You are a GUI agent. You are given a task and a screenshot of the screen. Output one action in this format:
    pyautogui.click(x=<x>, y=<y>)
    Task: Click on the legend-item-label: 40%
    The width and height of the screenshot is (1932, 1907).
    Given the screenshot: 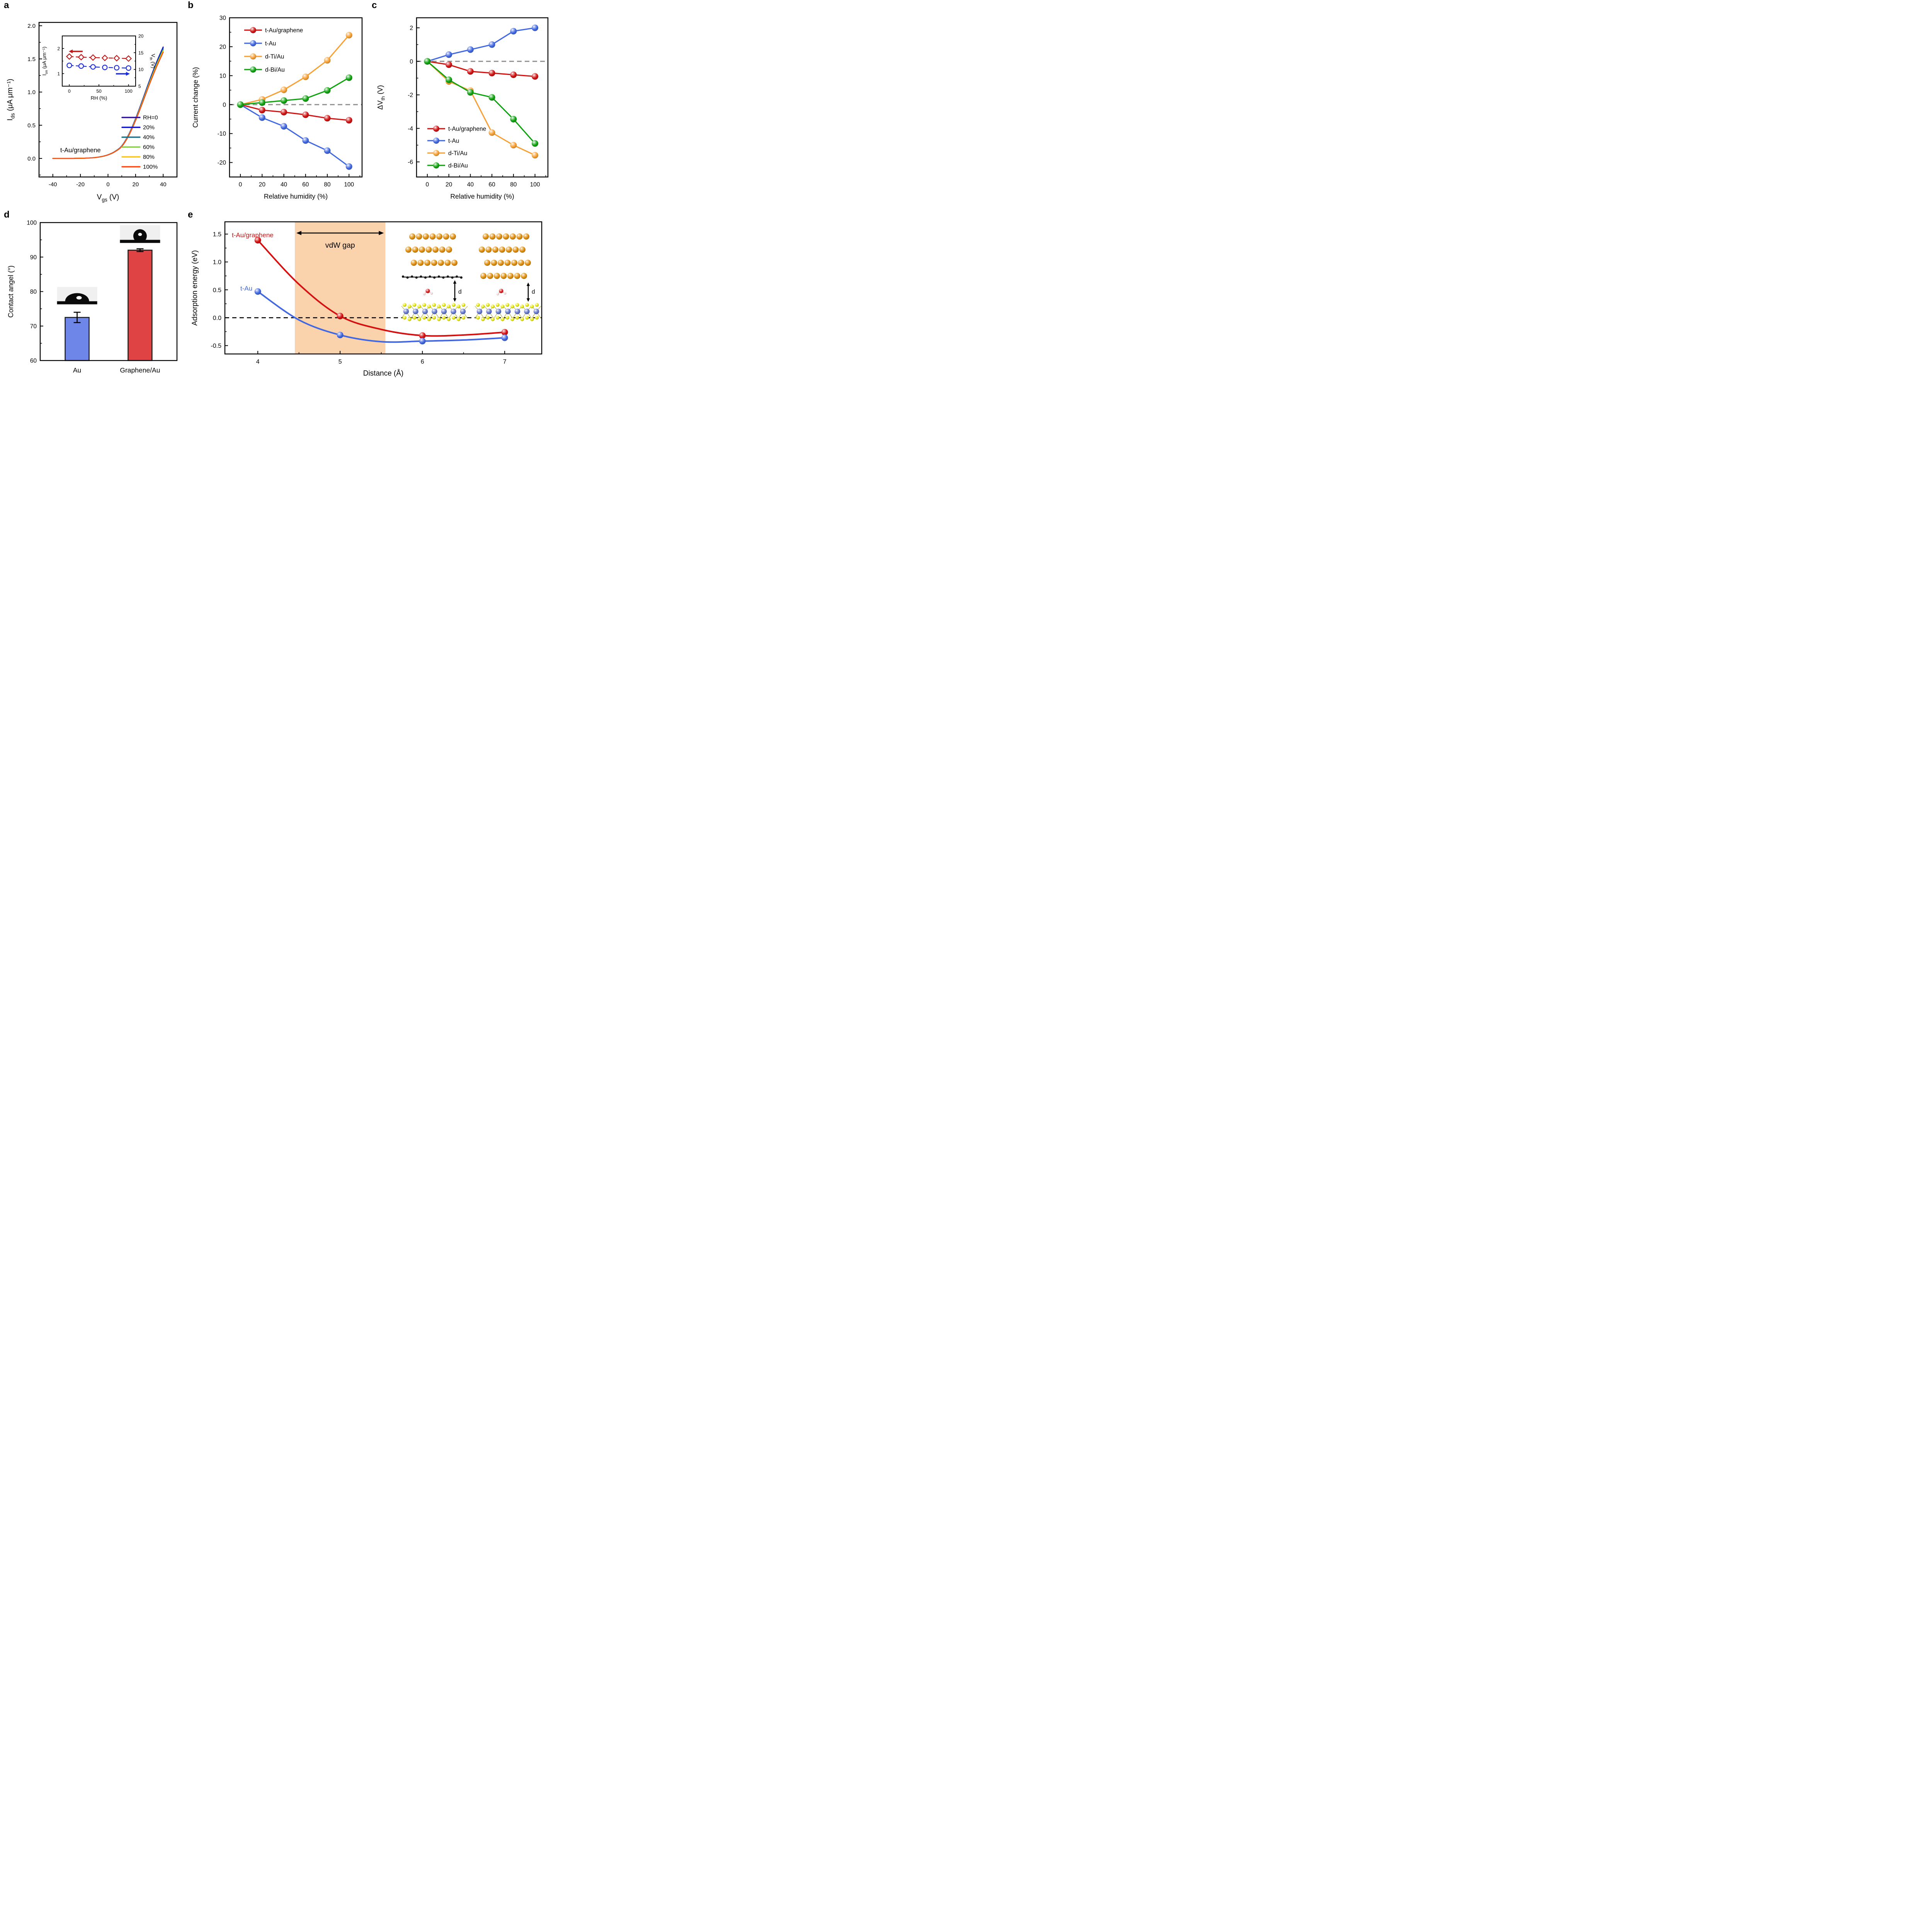 What is the action you would take?
    pyautogui.click(x=149, y=138)
    